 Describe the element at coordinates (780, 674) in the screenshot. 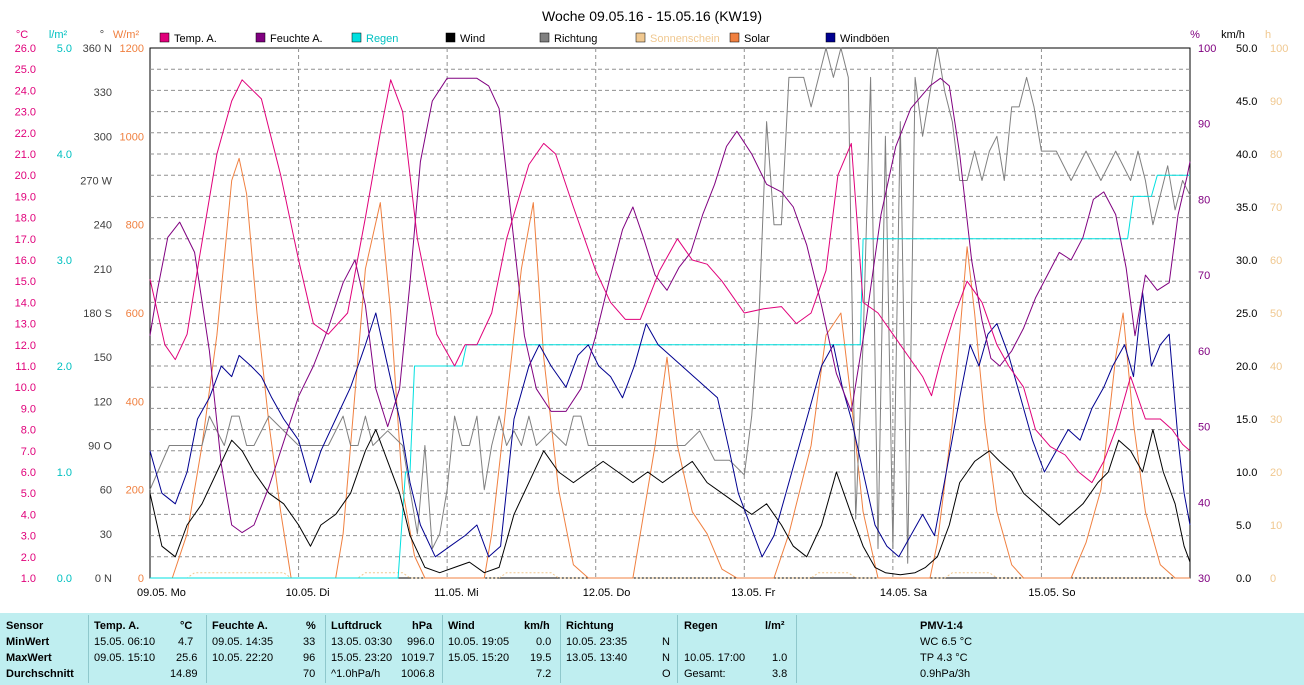

I see `stats-cell: 3.8` at that location.